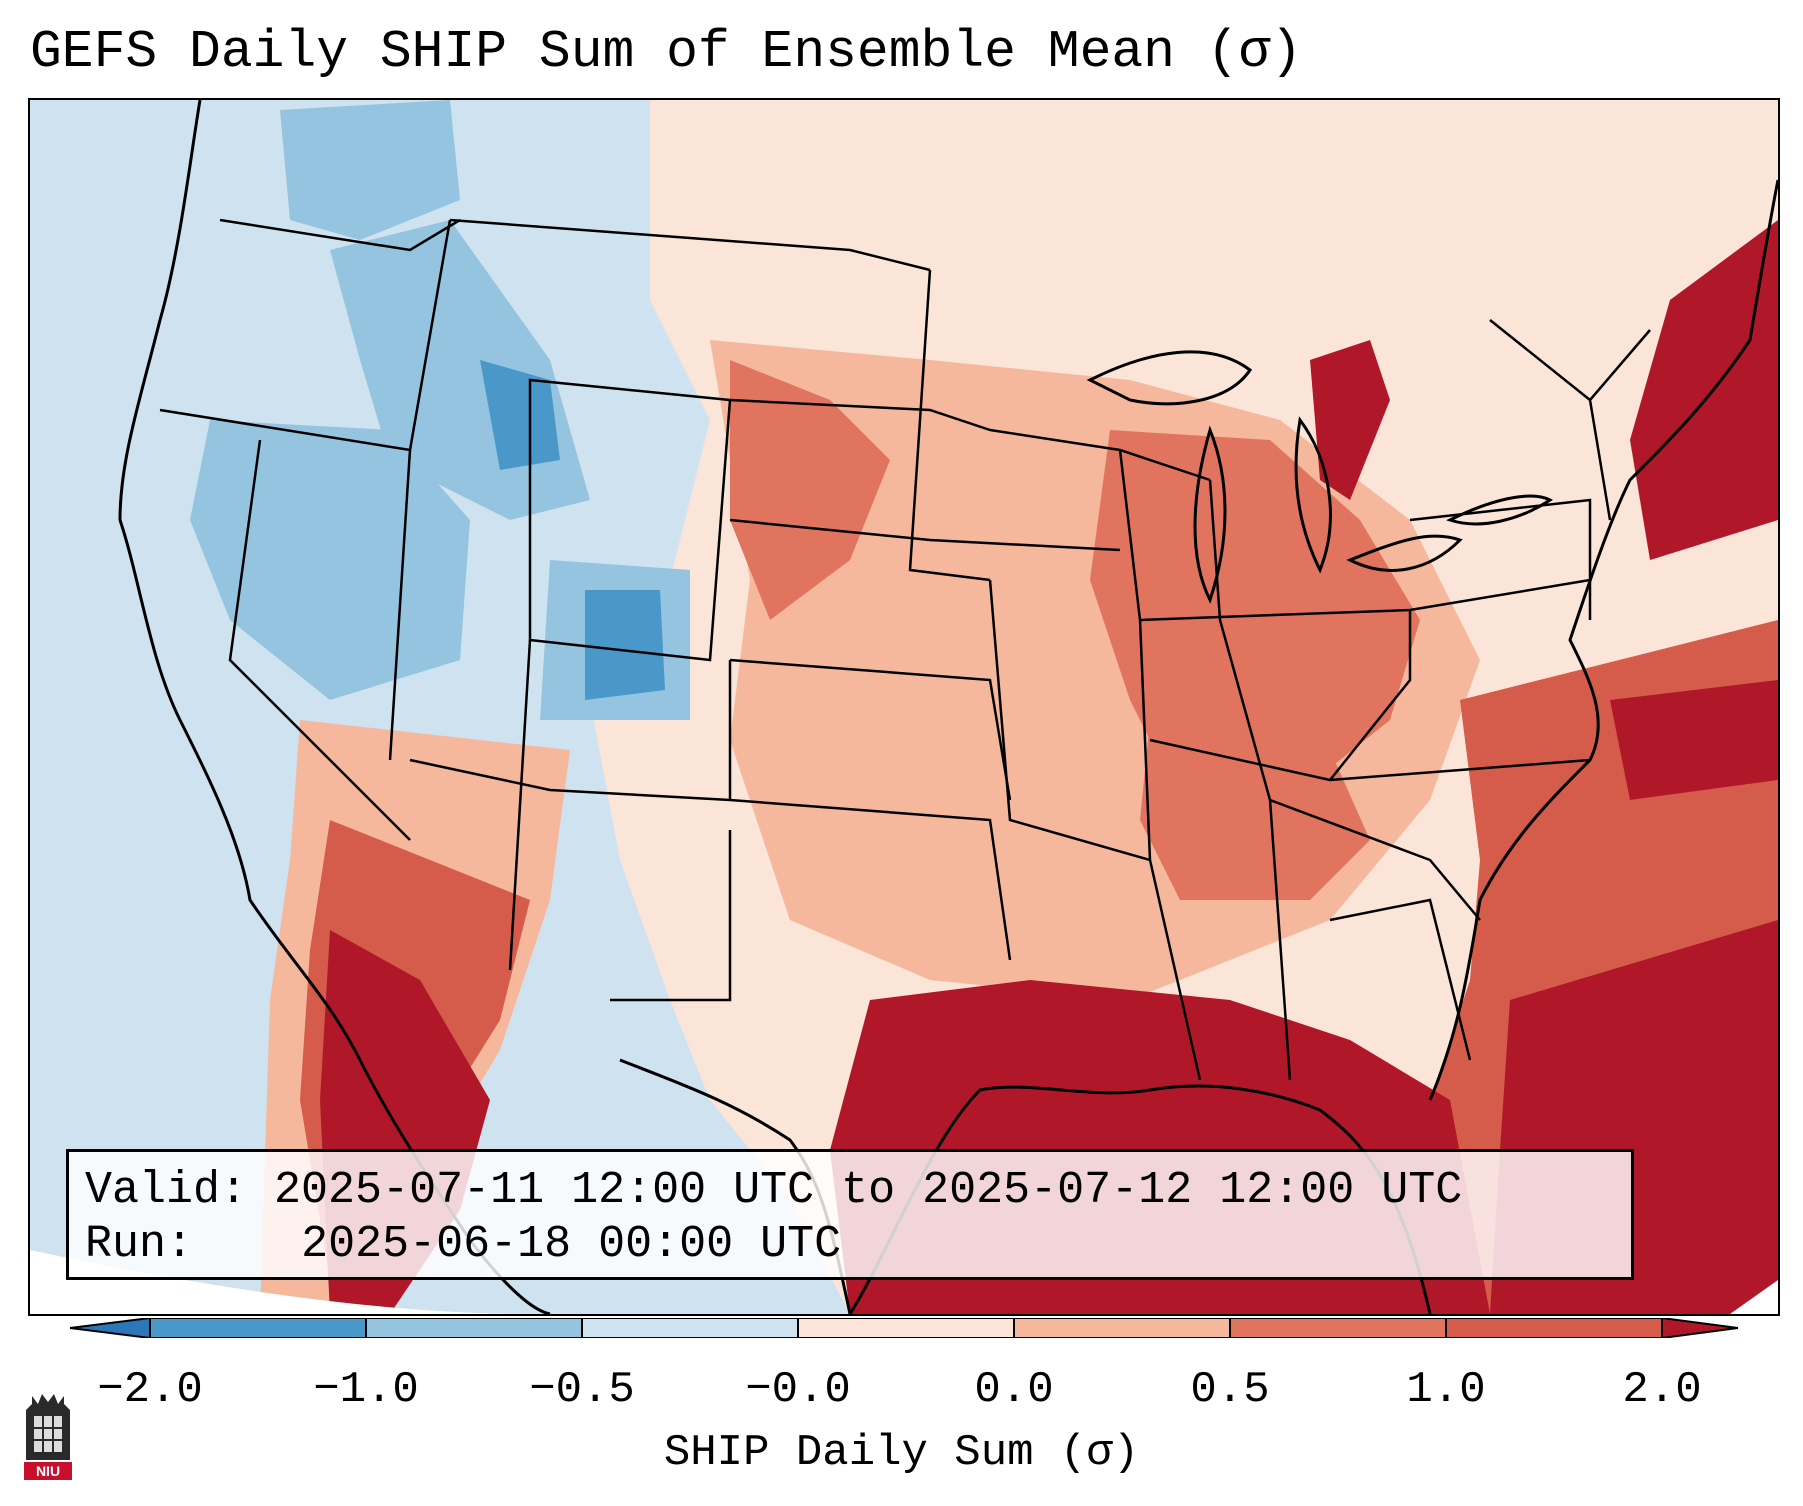  Describe the element at coordinates (1694, 740) in the screenshot. I see `atlantic-patch-field` at that location.